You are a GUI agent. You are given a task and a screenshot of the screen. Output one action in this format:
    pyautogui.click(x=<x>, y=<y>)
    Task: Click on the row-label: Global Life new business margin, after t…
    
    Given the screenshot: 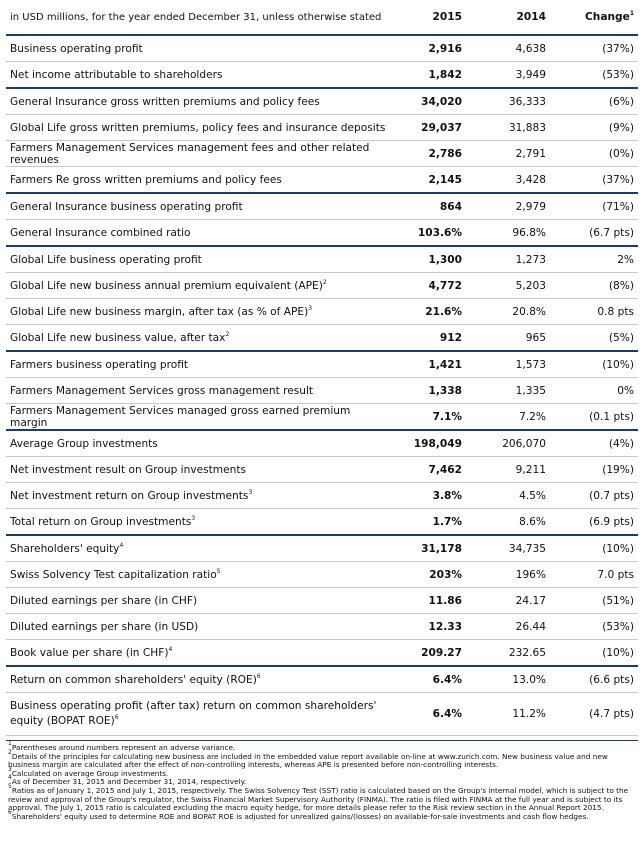 What is the action you would take?
    pyautogui.click(x=199, y=311)
    